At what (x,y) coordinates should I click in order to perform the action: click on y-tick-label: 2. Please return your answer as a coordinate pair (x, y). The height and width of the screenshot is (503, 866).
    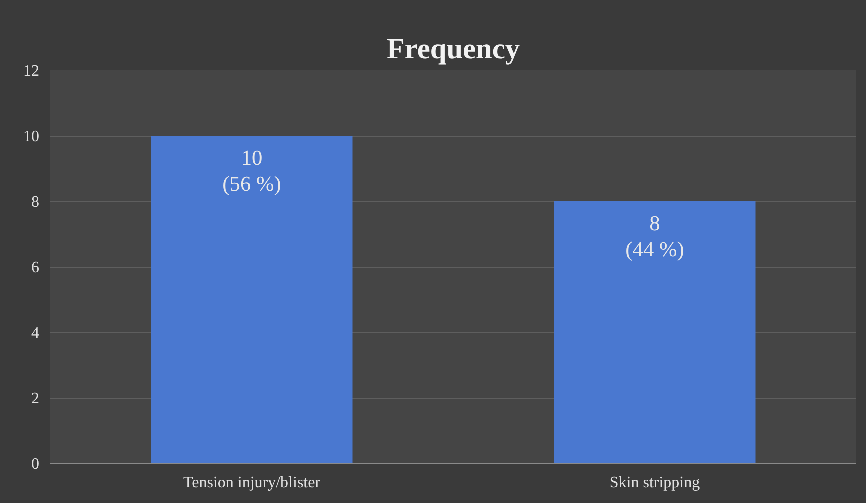
    Looking at the image, I should click on (36, 399).